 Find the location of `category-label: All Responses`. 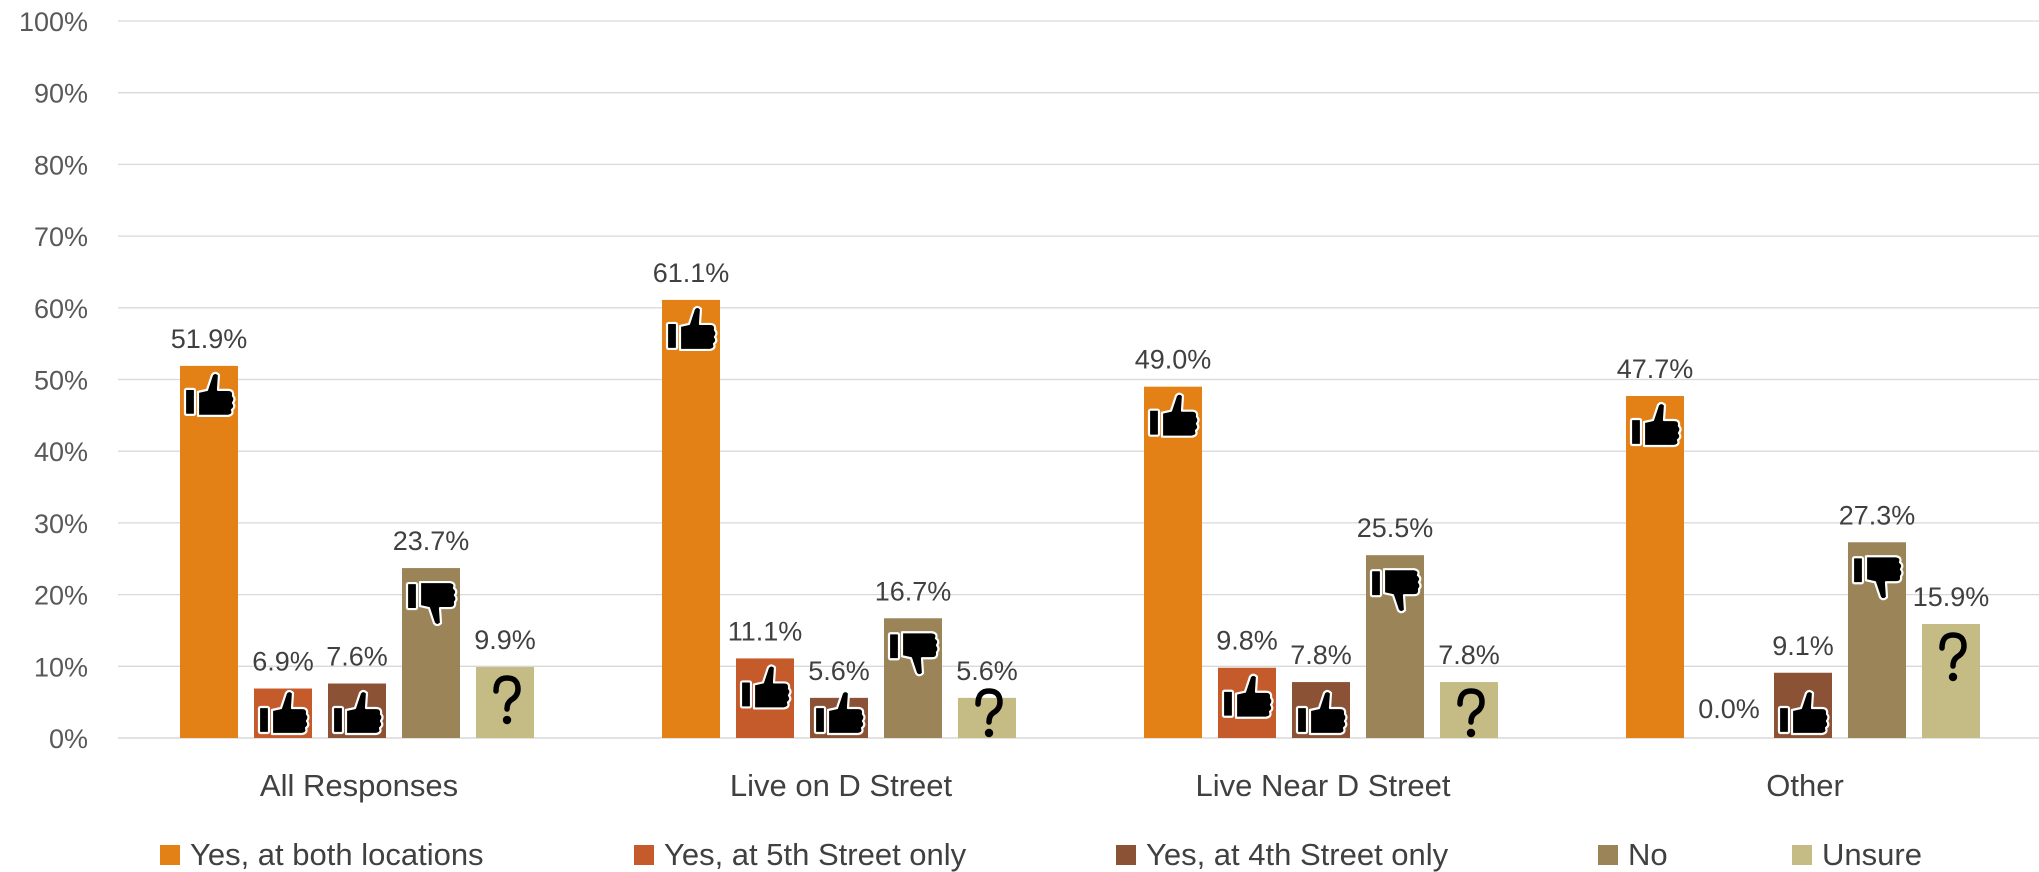

category-label: All Responses is located at coordinates (359, 785).